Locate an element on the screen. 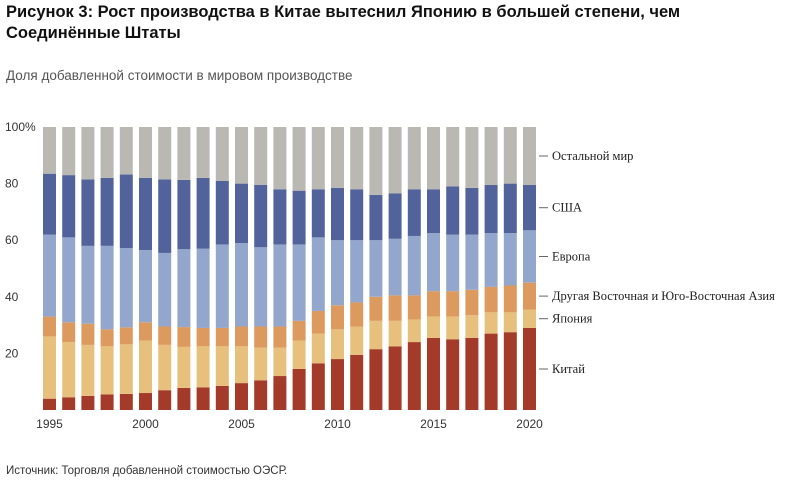 This screenshot has width=800, height=485. bar-segment-1-2000 is located at coordinates (145, 367).